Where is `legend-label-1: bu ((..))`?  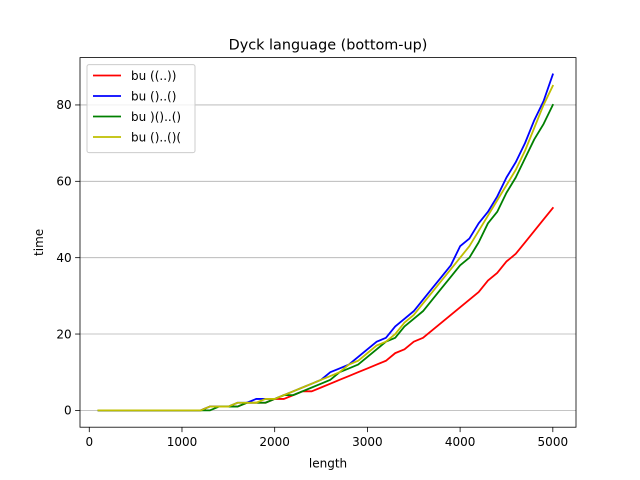
legend-label-1: bu ((..)) is located at coordinates (153, 76).